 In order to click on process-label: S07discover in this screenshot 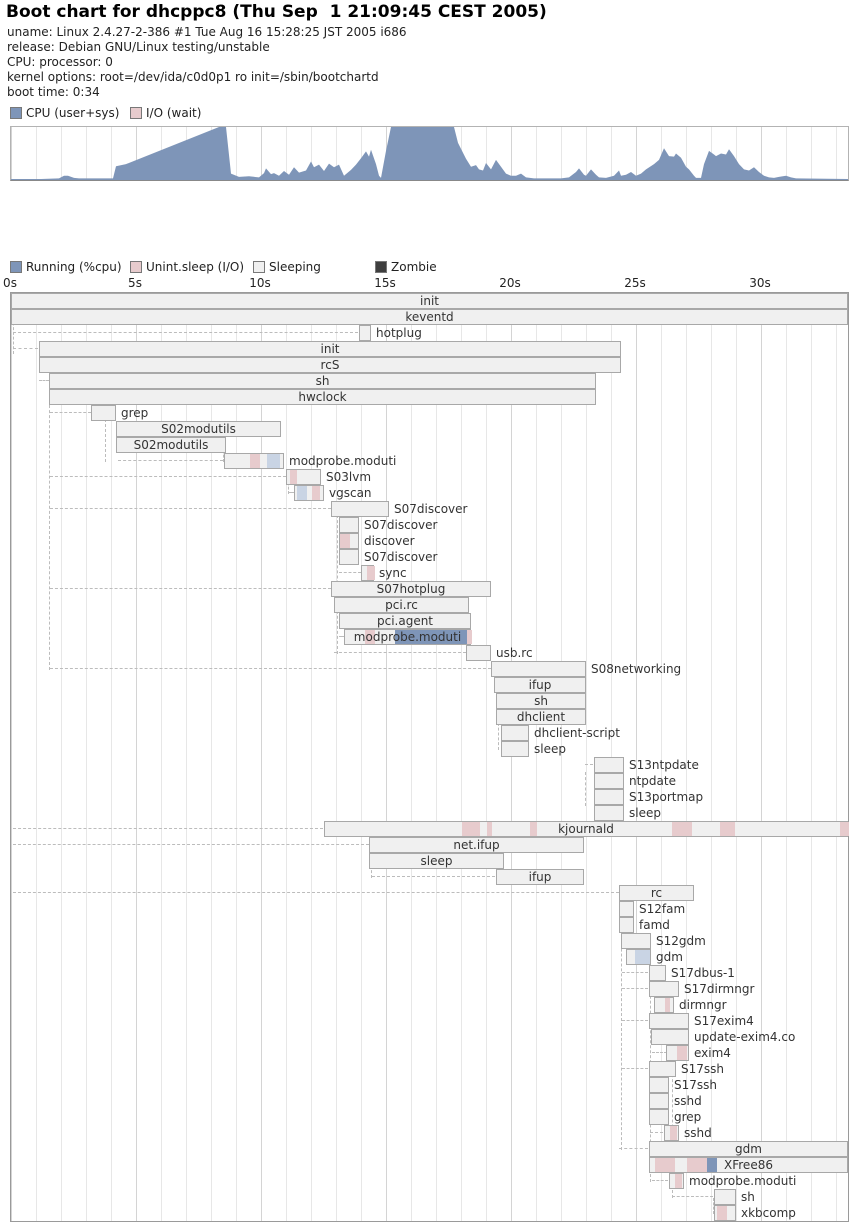, I will do `click(431, 509)`.